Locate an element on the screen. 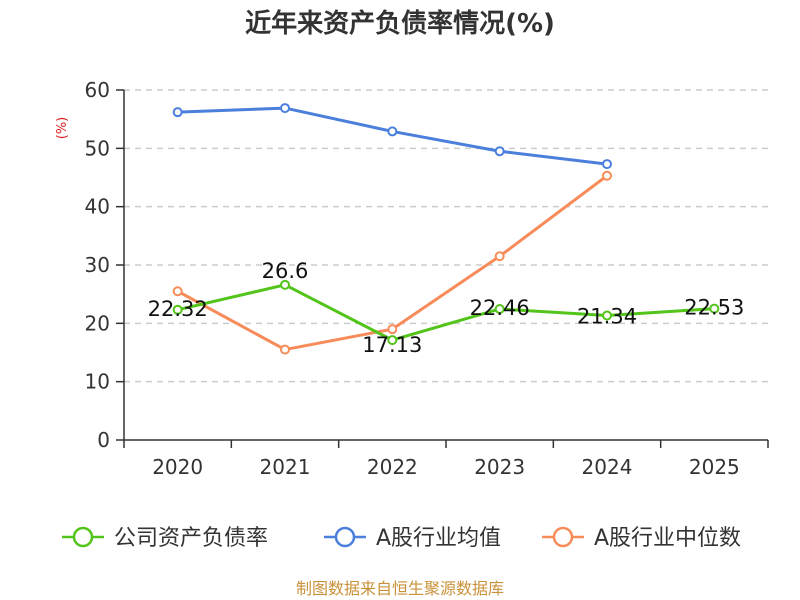 Image resolution: width=800 pixels, height=600 pixels. chart-title: 近年来资产负债率情况(%) is located at coordinates (400, 23).